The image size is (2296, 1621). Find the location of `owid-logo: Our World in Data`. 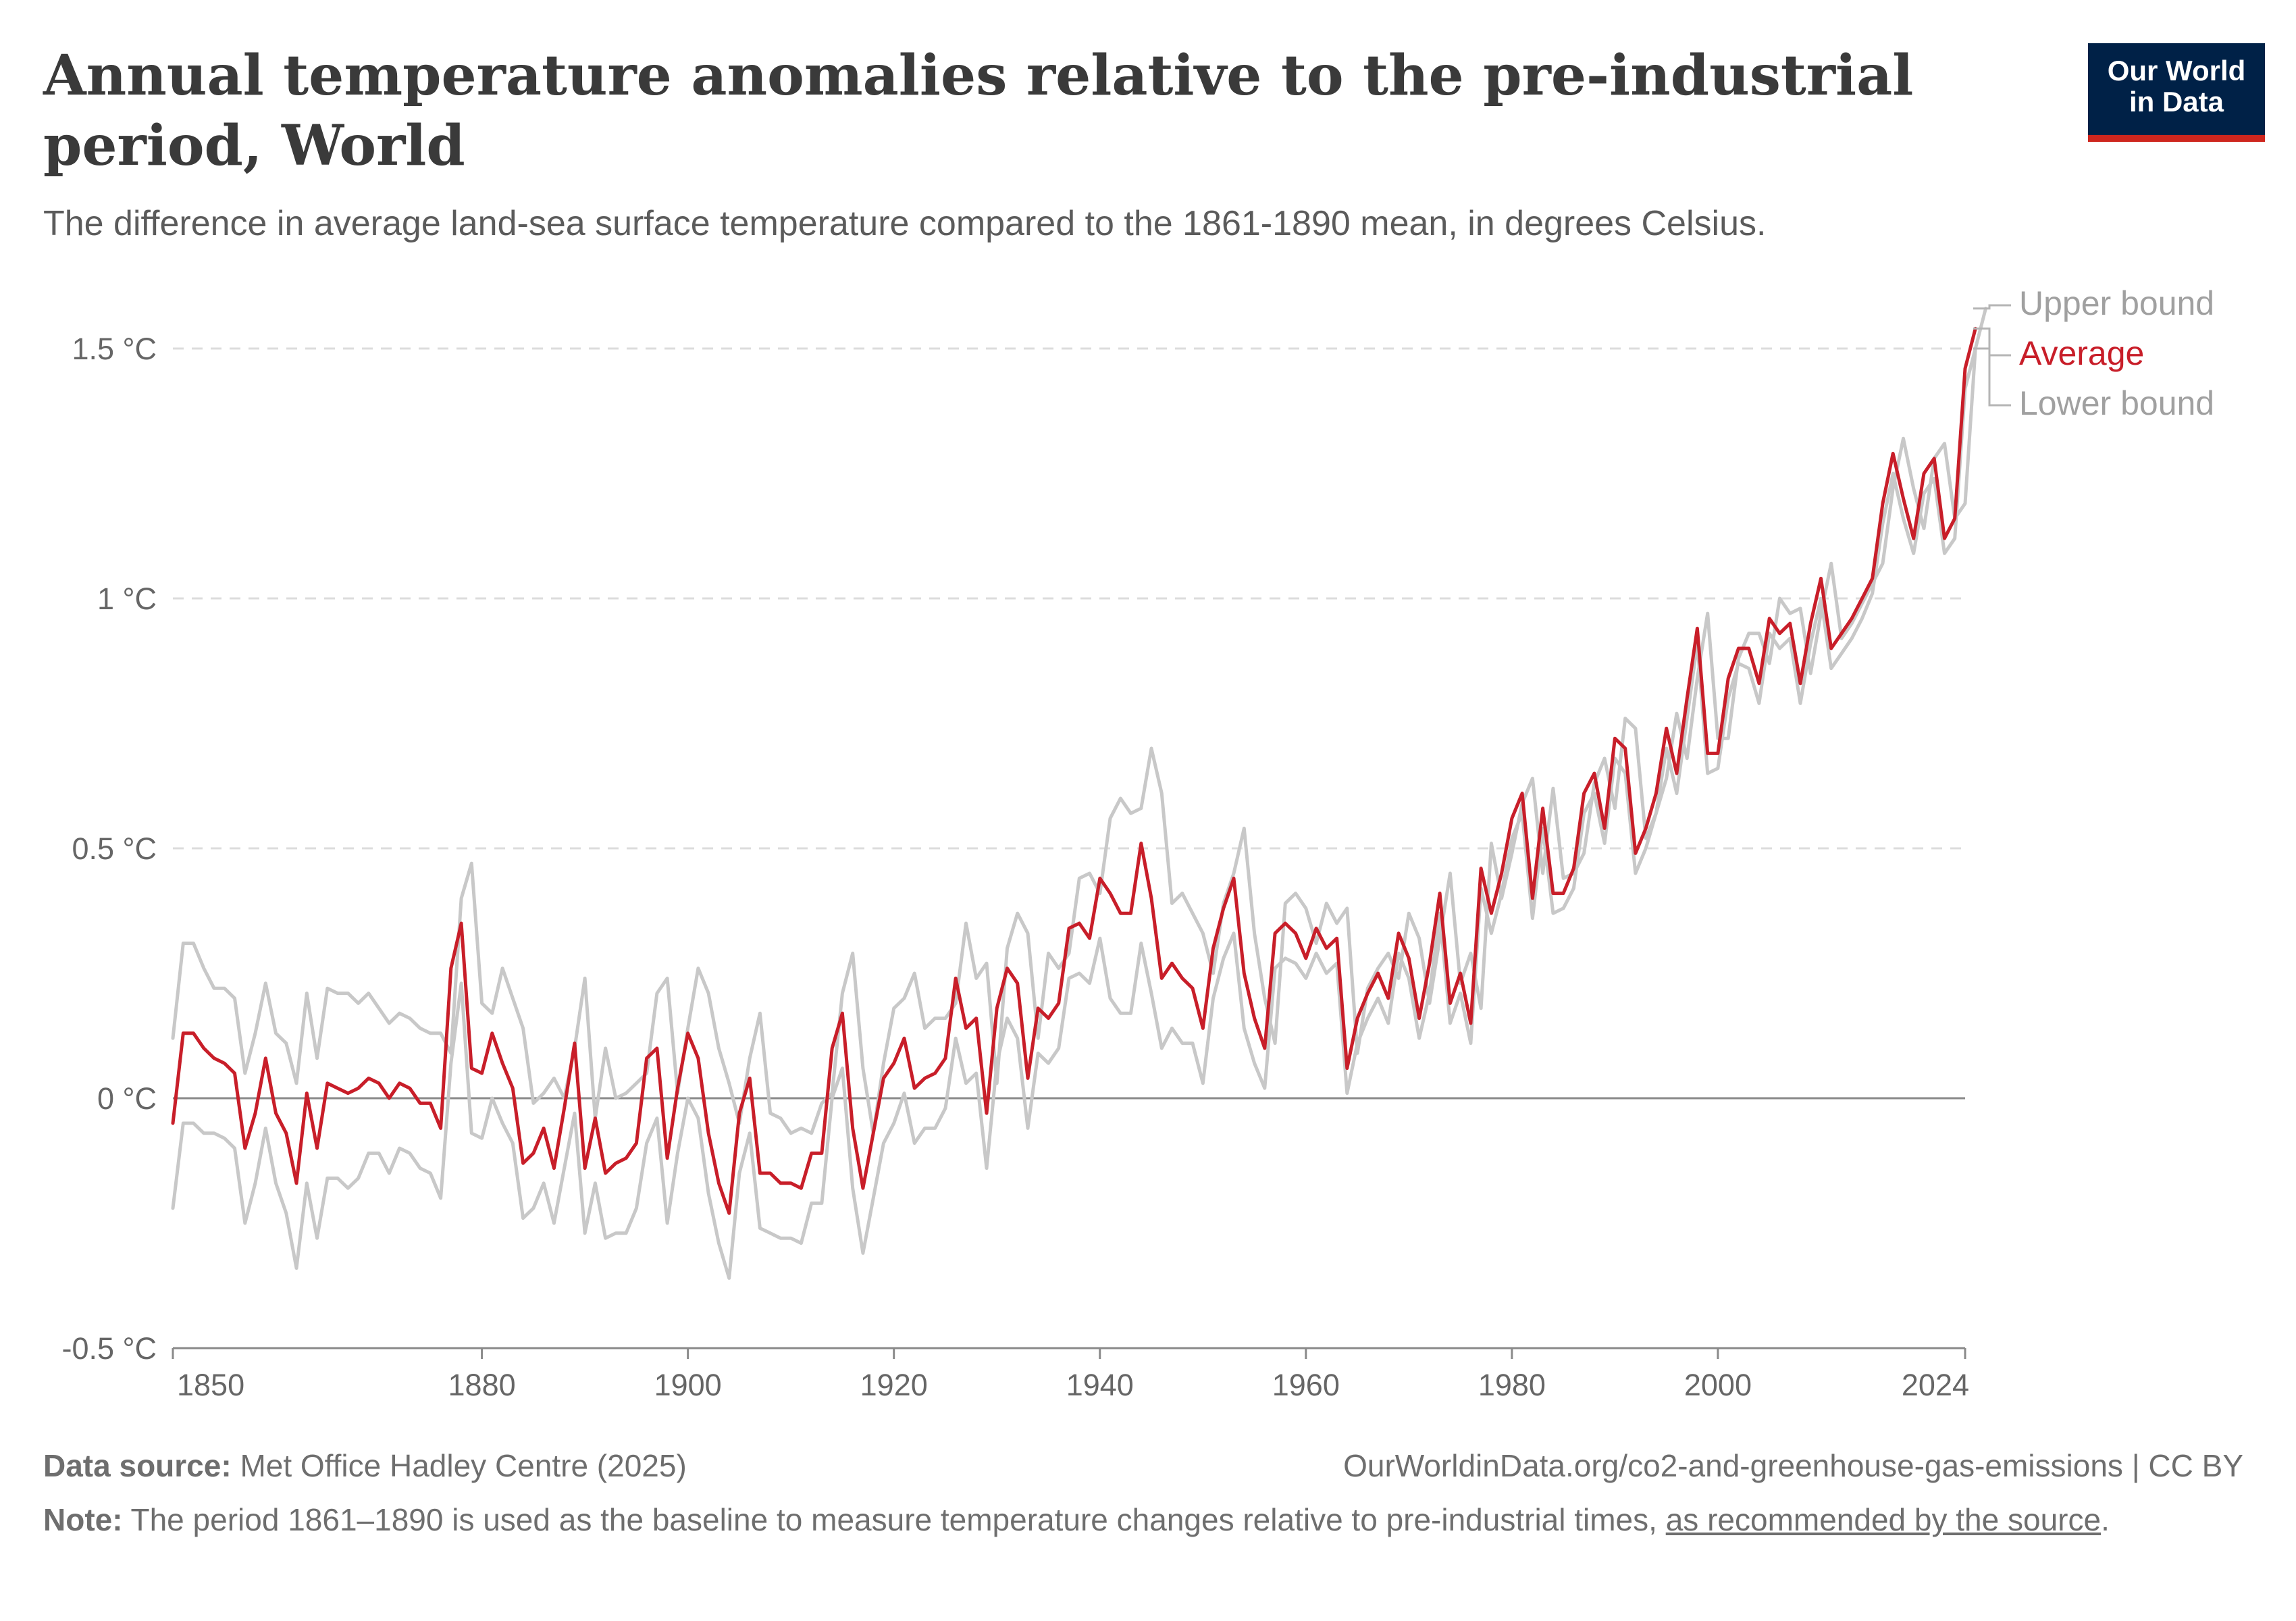

owid-logo: Our World in Data is located at coordinates (2176, 92).